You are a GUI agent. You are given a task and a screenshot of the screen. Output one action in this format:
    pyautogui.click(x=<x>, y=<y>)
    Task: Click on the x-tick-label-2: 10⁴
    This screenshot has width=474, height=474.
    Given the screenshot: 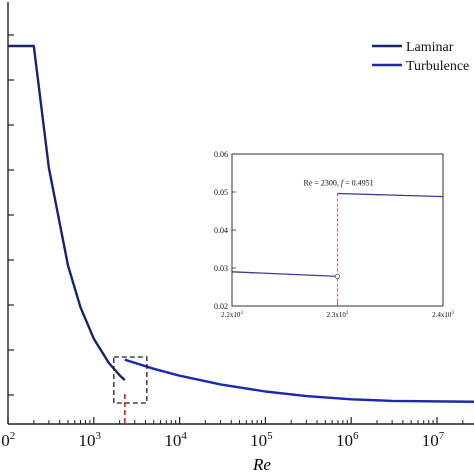 What is the action you would take?
    pyautogui.click(x=175, y=440)
    